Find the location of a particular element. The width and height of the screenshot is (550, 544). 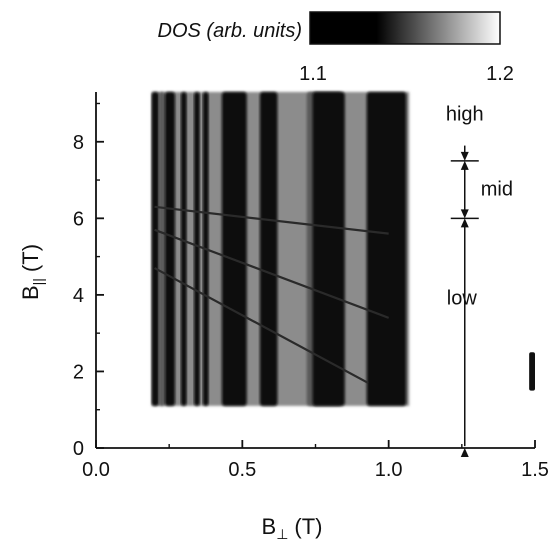

y-axis-label: B|| (T) is located at coordinates (32, 272).